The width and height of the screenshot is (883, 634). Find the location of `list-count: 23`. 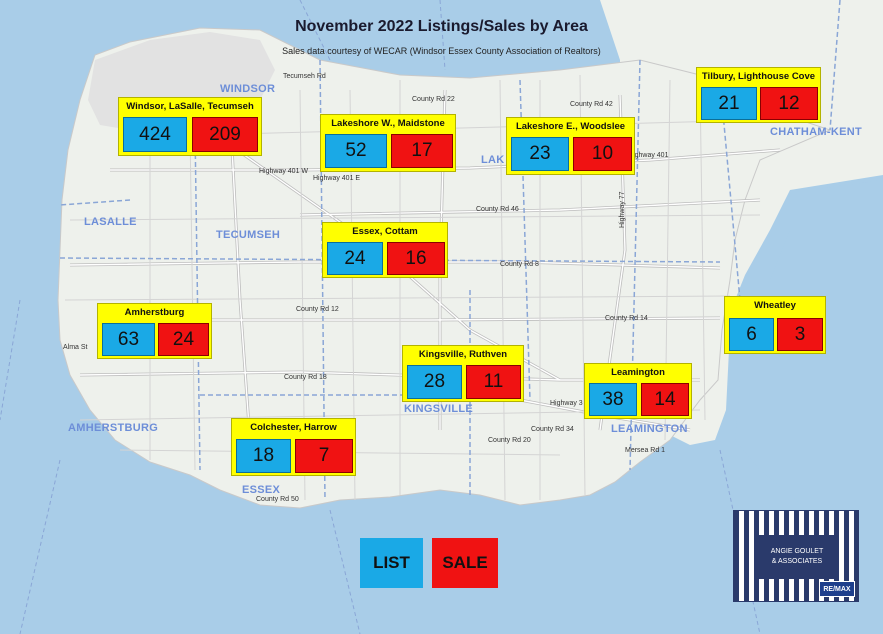

list-count: 23 is located at coordinates (540, 154).